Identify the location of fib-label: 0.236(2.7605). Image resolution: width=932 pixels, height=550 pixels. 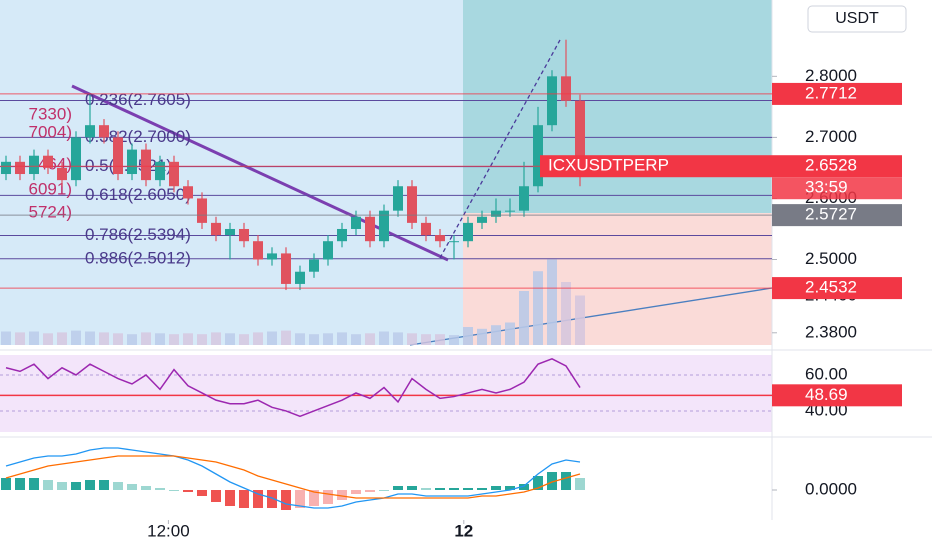
(138, 99).